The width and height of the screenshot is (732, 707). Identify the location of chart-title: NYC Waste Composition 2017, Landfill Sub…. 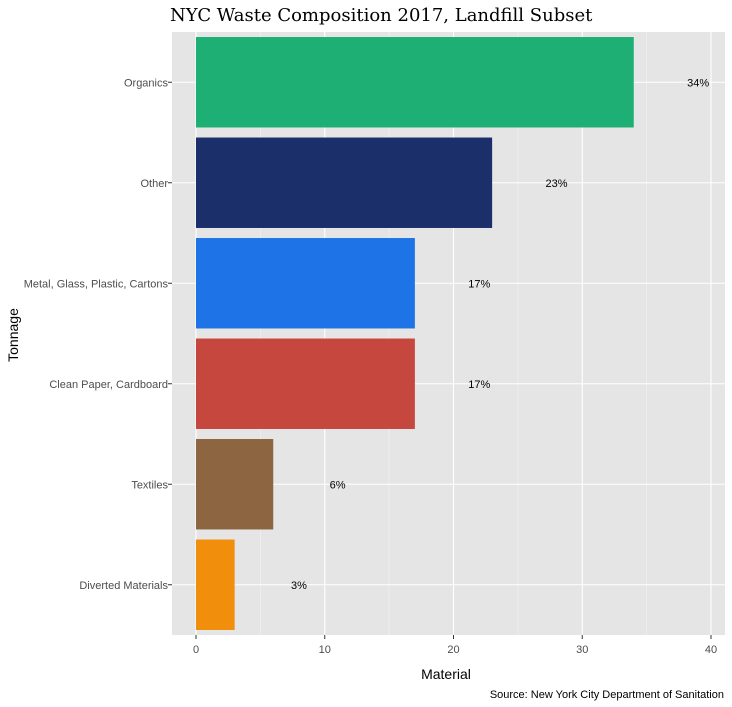
(381, 15).